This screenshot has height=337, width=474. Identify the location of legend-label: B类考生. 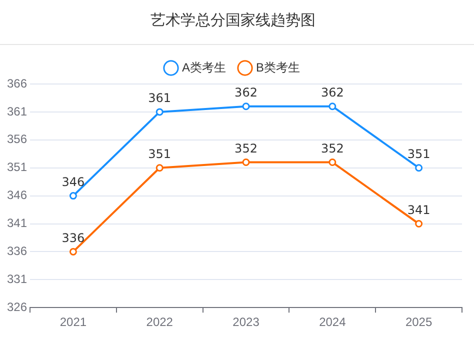
(278, 67).